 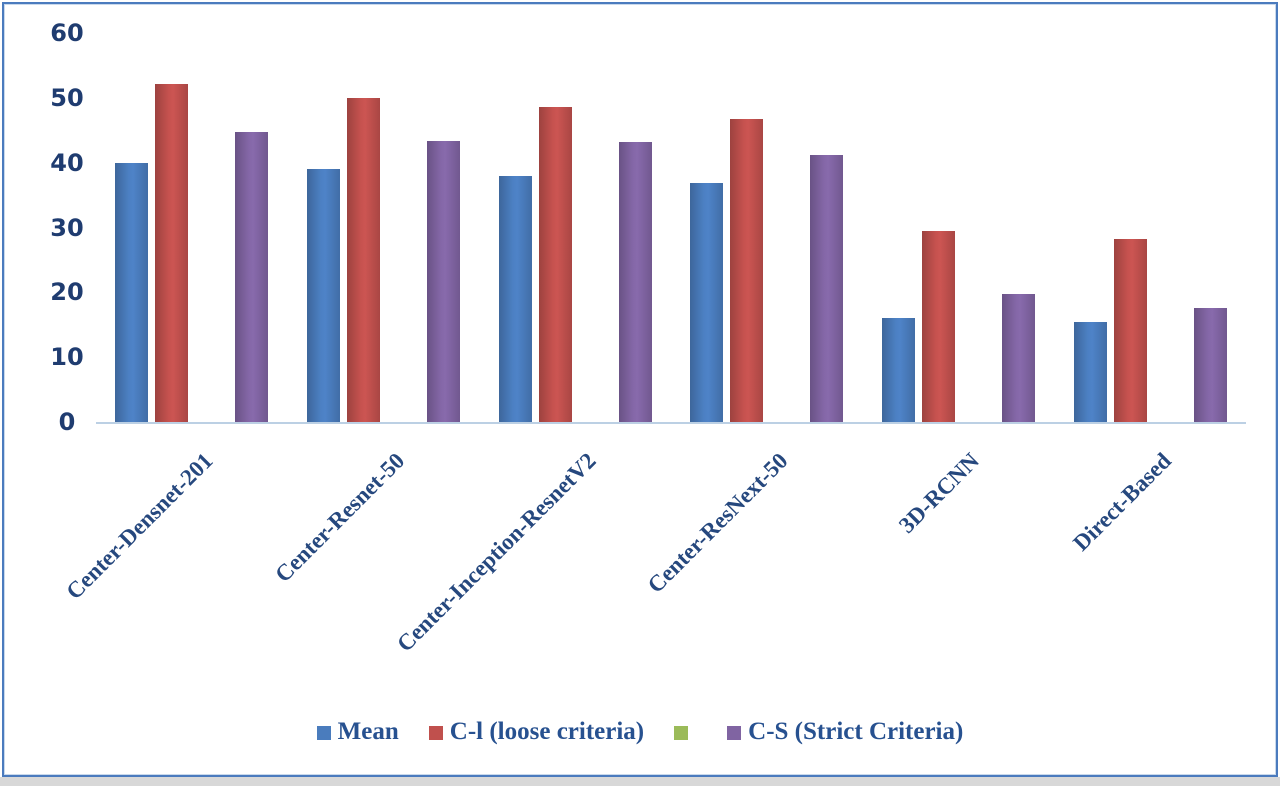 I want to click on y-tick-label: 30, so click(x=67, y=227).